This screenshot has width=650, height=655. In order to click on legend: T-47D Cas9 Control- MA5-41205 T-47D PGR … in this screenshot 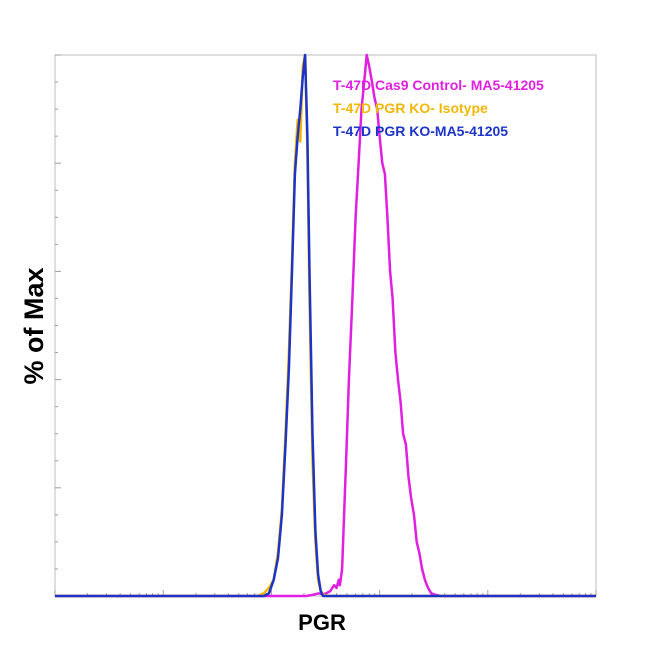, I will do `click(438, 108)`.